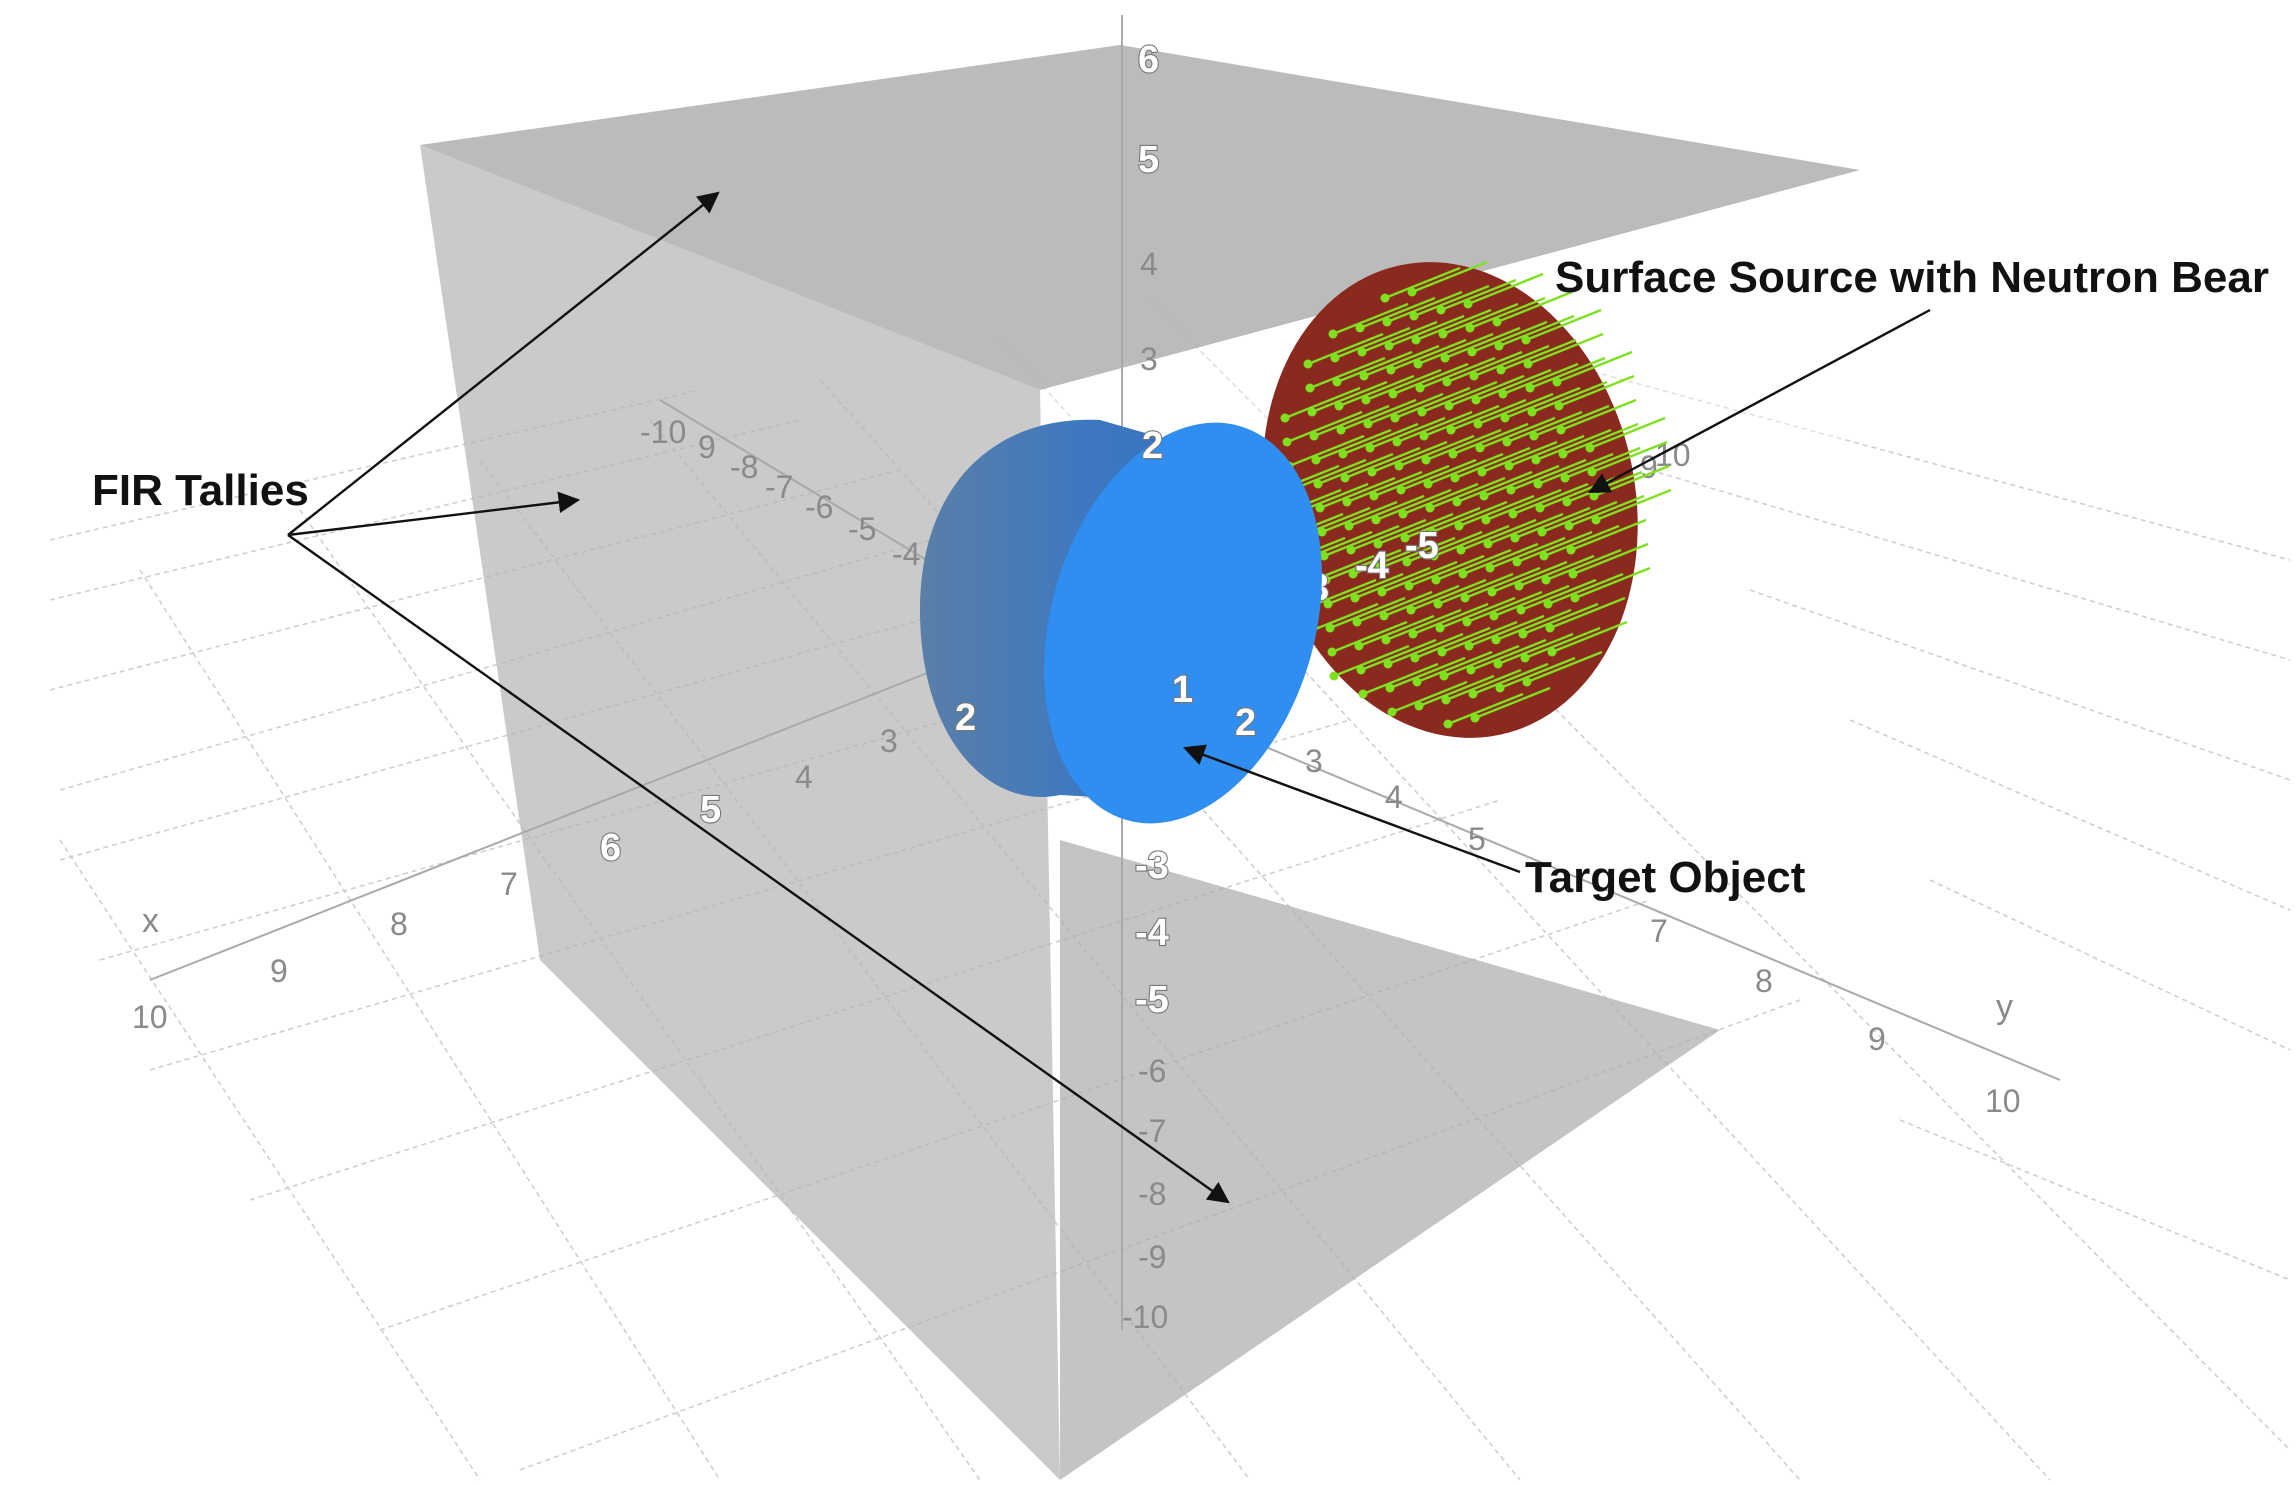 The width and height of the screenshot is (2295, 1485). What do you see at coordinates (150, 921) in the screenshot?
I see `x-axis-name: x` at bounding box center [150, 921].